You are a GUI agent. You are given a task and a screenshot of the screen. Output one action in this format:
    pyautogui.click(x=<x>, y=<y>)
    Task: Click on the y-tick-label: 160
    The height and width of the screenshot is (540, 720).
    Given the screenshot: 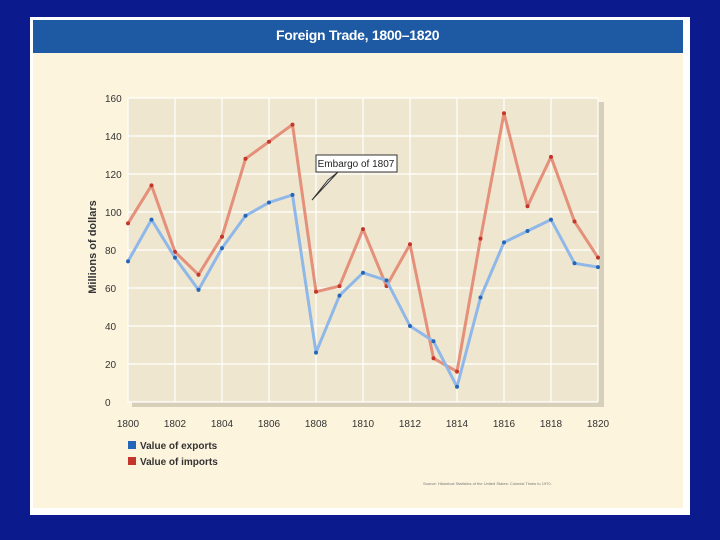 What is the action you would take?
    pyautogui.click(x=113, y=99)
    